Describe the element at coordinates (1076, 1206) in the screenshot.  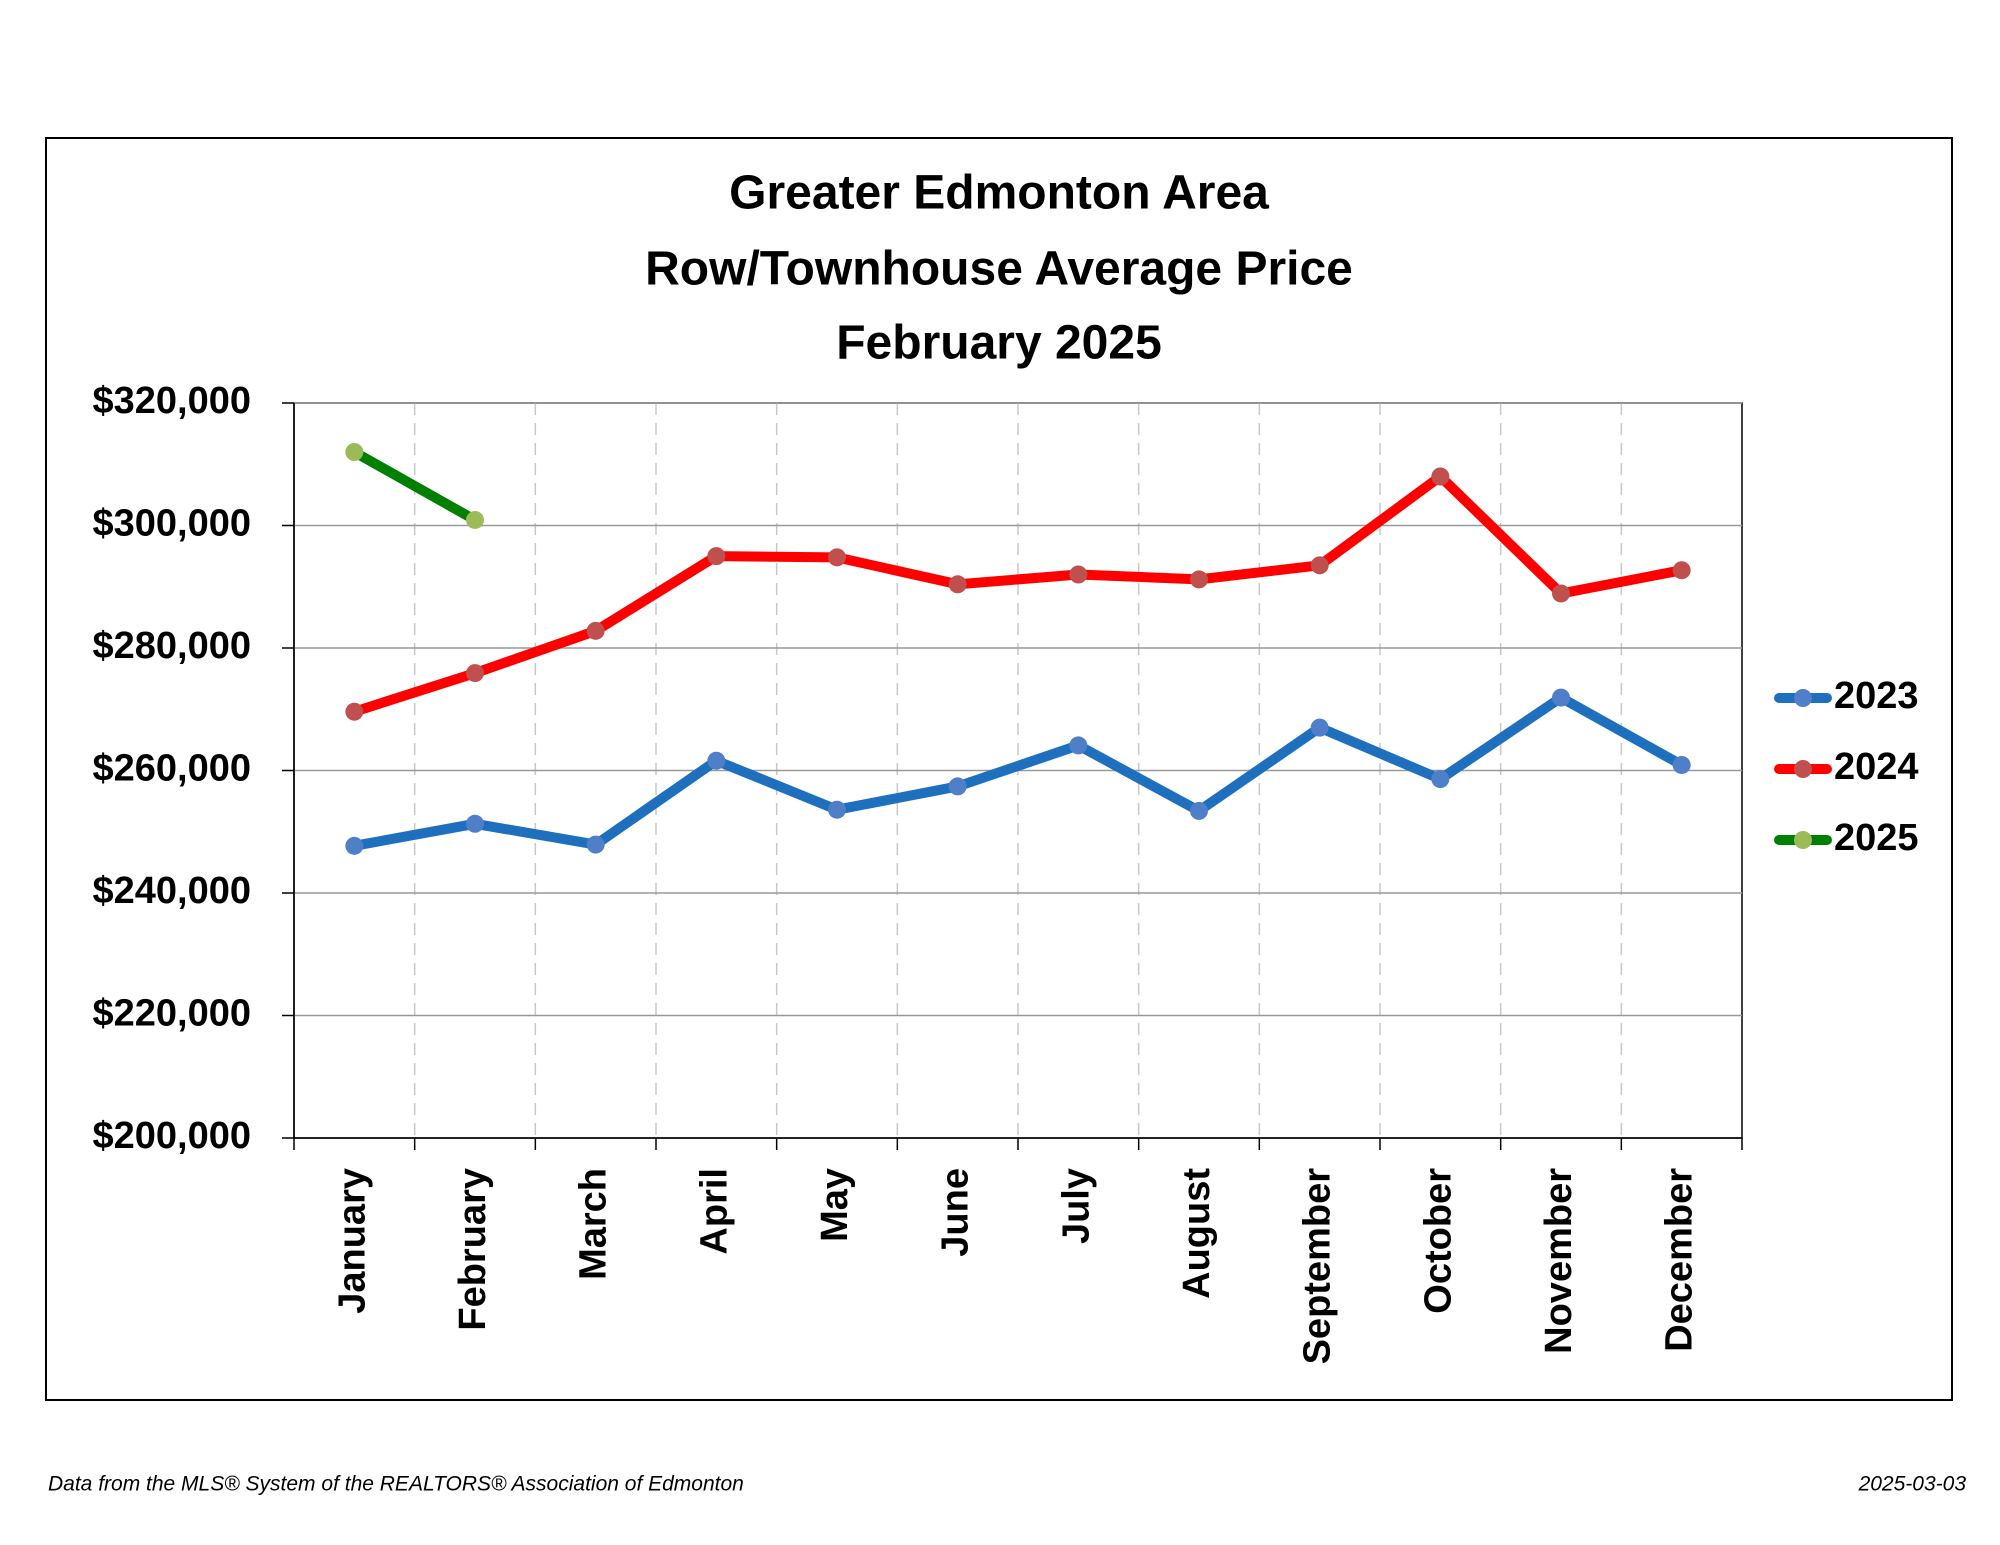
I see `x-tick-label: July` at that location.